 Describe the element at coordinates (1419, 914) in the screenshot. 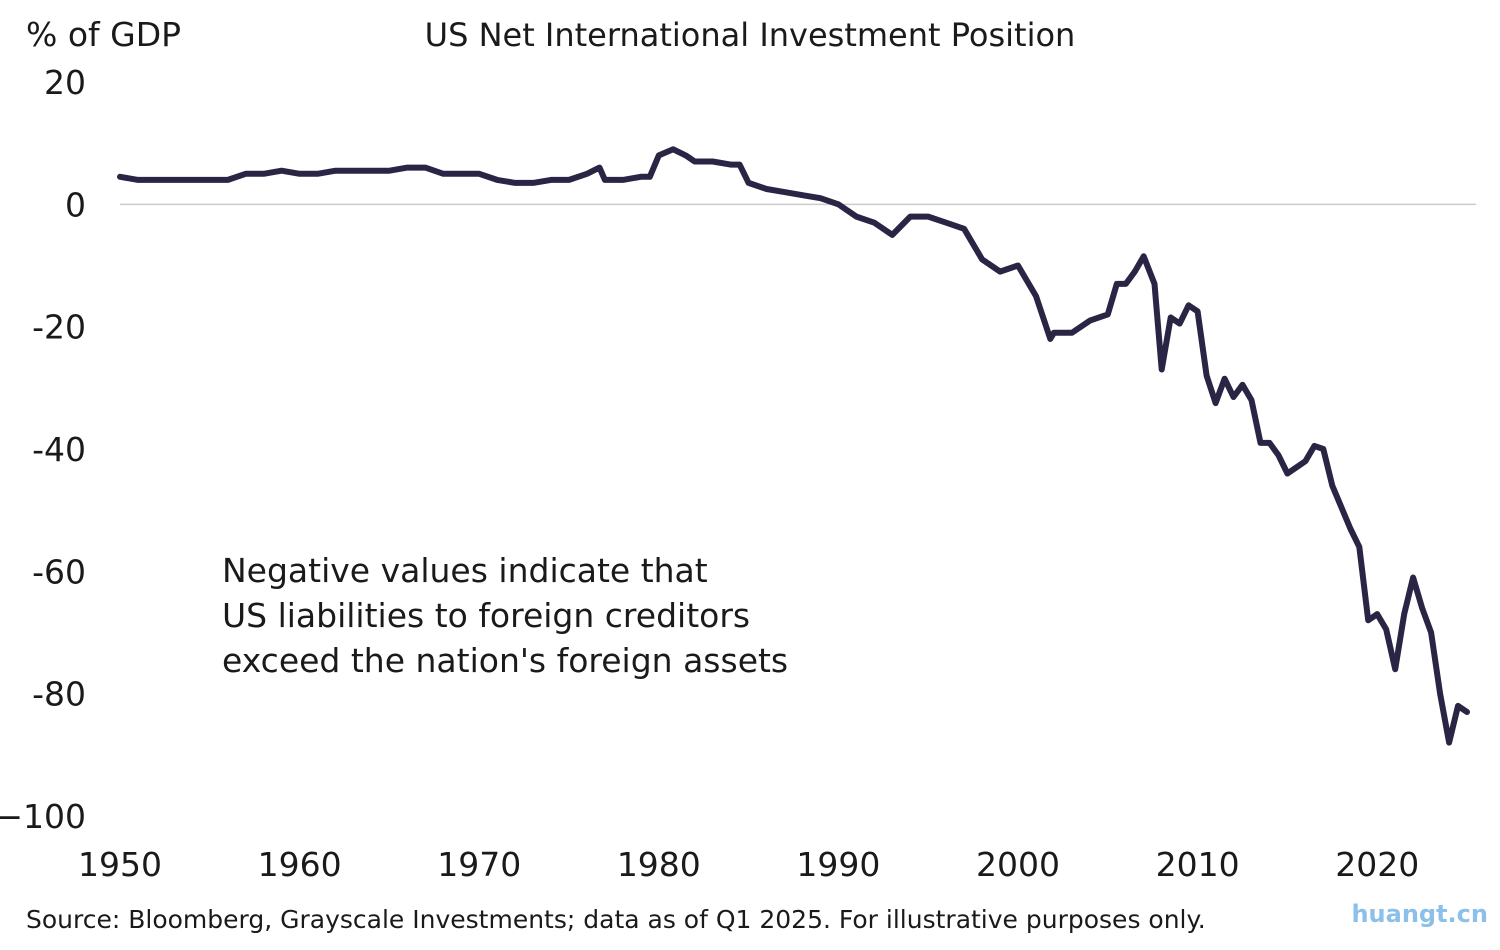

I see `watermark: huangt.cn` at that location.